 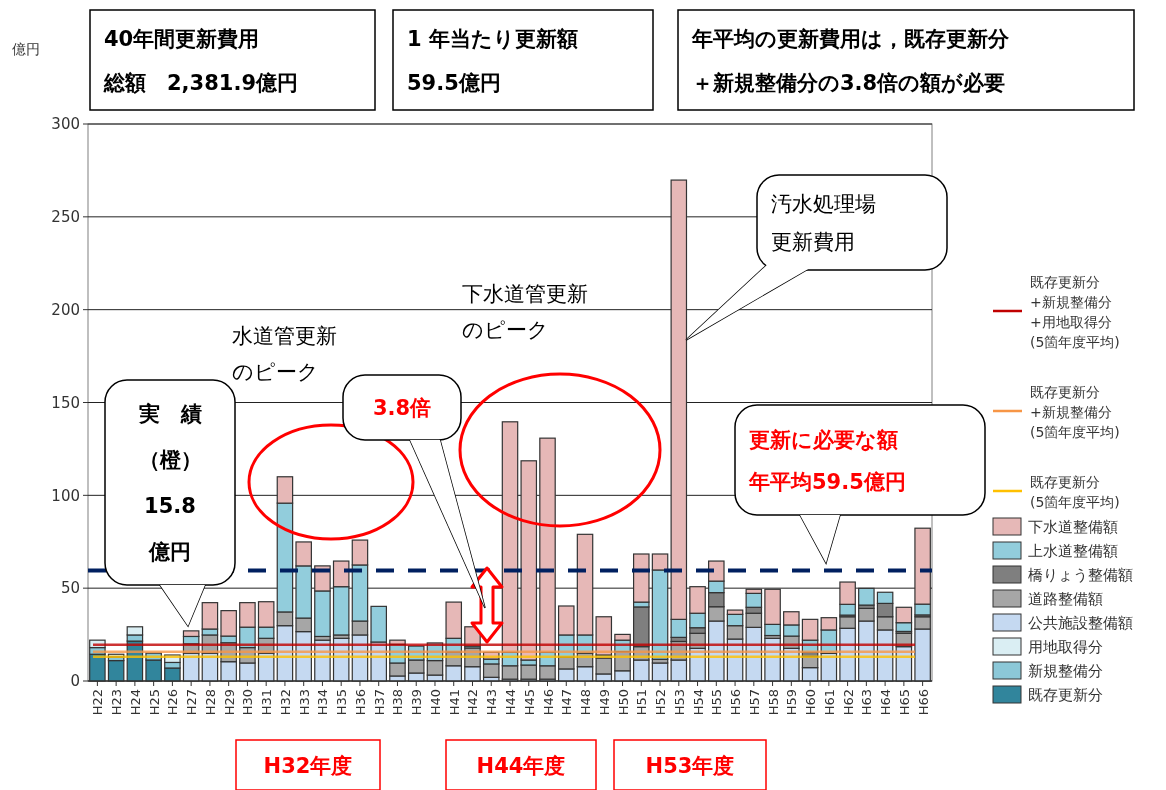 I want to click on x-tick-label: H64, so click(x=886, y=702).